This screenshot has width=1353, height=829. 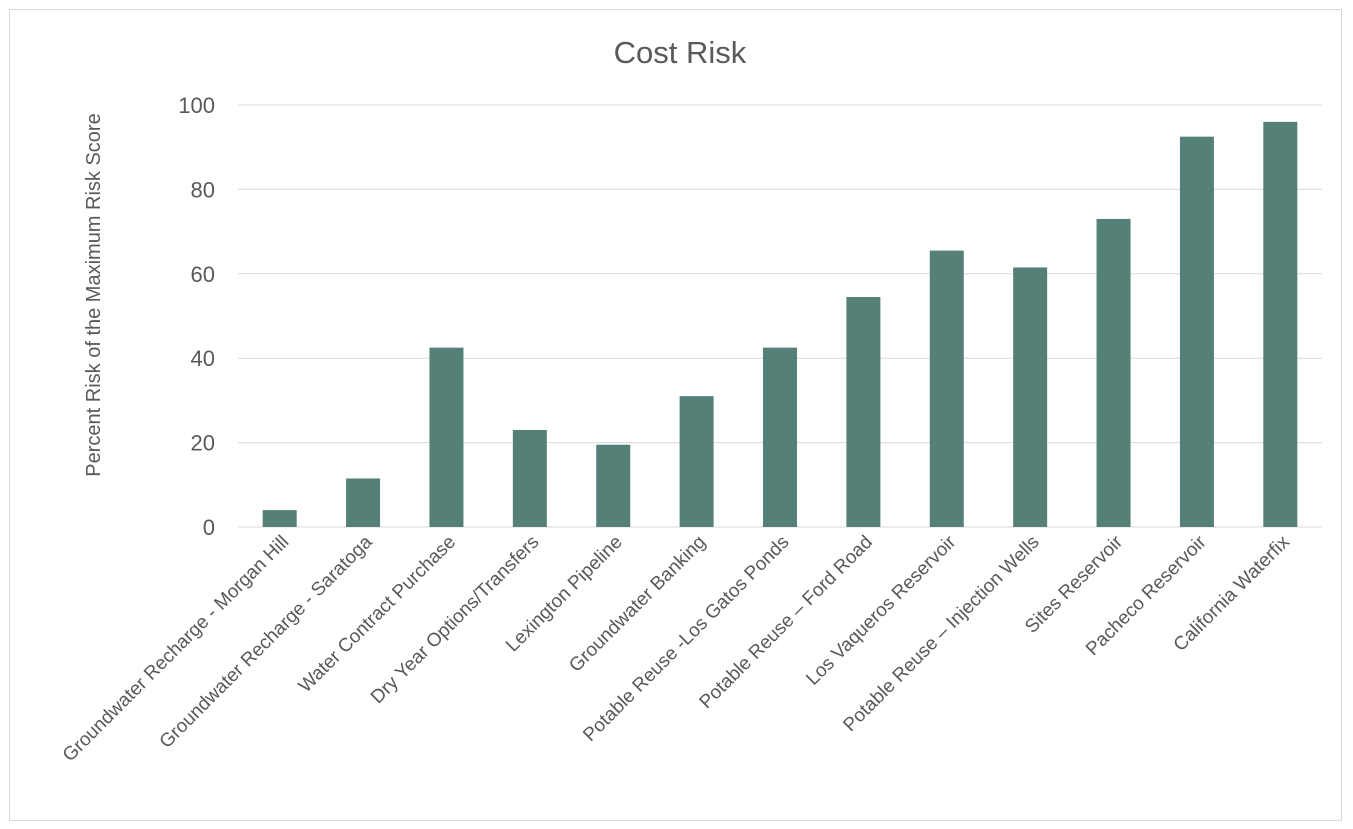 I want to click on x-tick-label: Groundwater Banking, so click(x=637, y=604).